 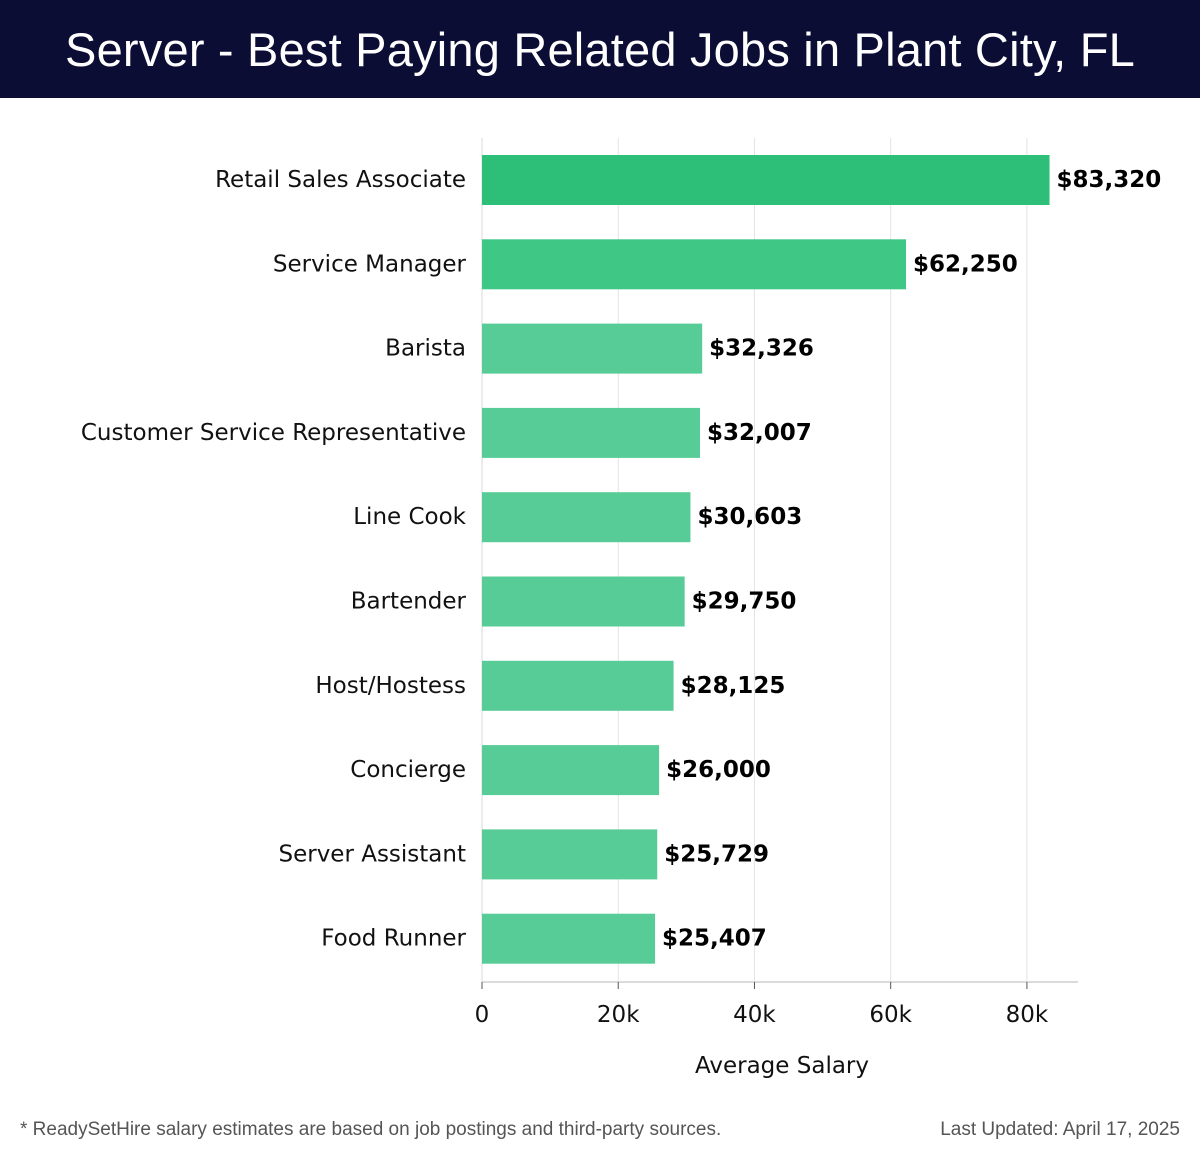 What do you see at coordinates (714, 939) in the screenshot?
I see `value-label-9: $25,407` at bounding box center [714, 939].